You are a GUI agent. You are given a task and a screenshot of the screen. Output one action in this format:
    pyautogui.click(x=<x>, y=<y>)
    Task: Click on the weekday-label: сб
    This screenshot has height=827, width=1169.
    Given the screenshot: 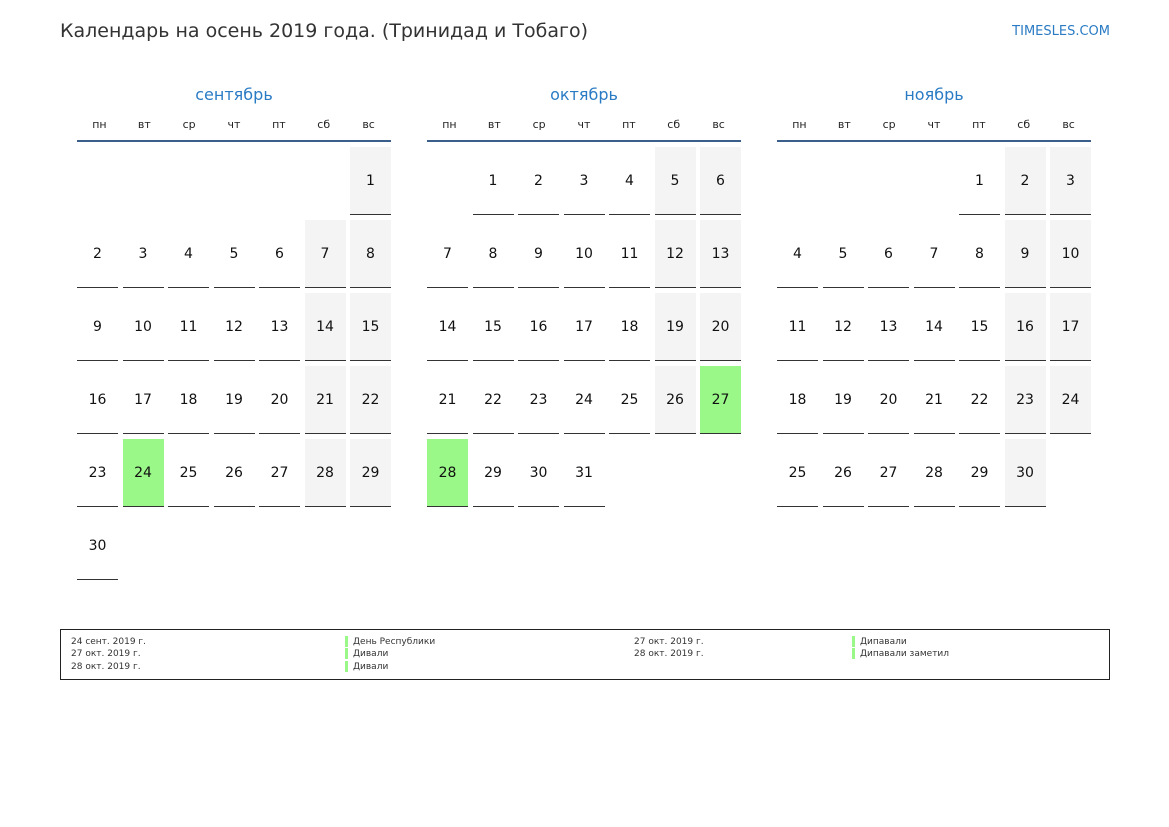 What is the action you would take?
    pyautogui.click(x=324, y=124)
    